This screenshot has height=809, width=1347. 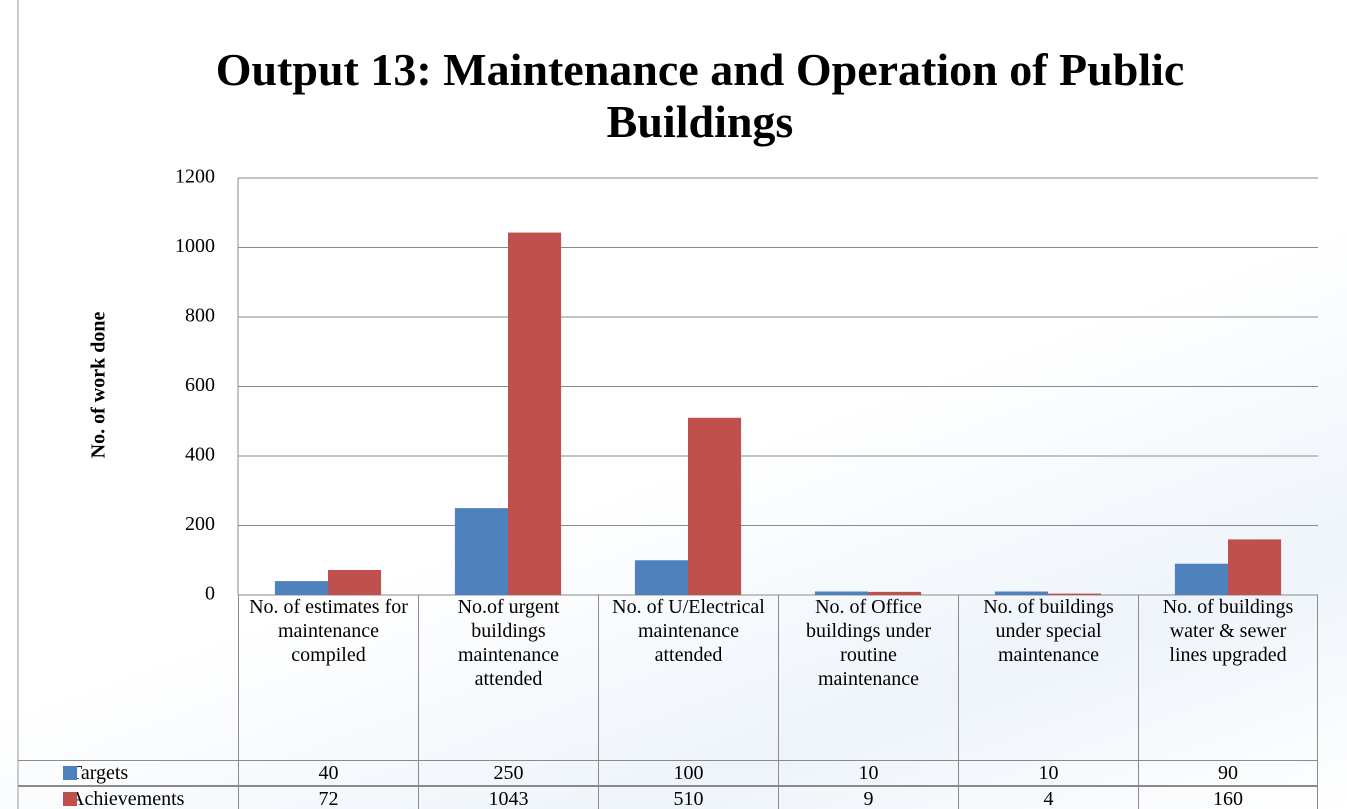 I want to click on y-tick-label: 0, so click(x=210, y=594).